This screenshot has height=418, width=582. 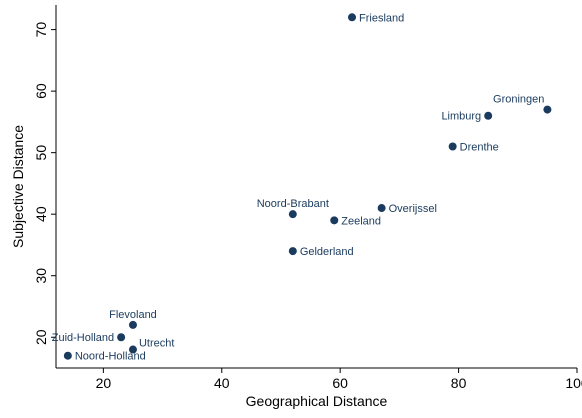 I want to click on x-tick-label: 40, so click(x=222, y=383).